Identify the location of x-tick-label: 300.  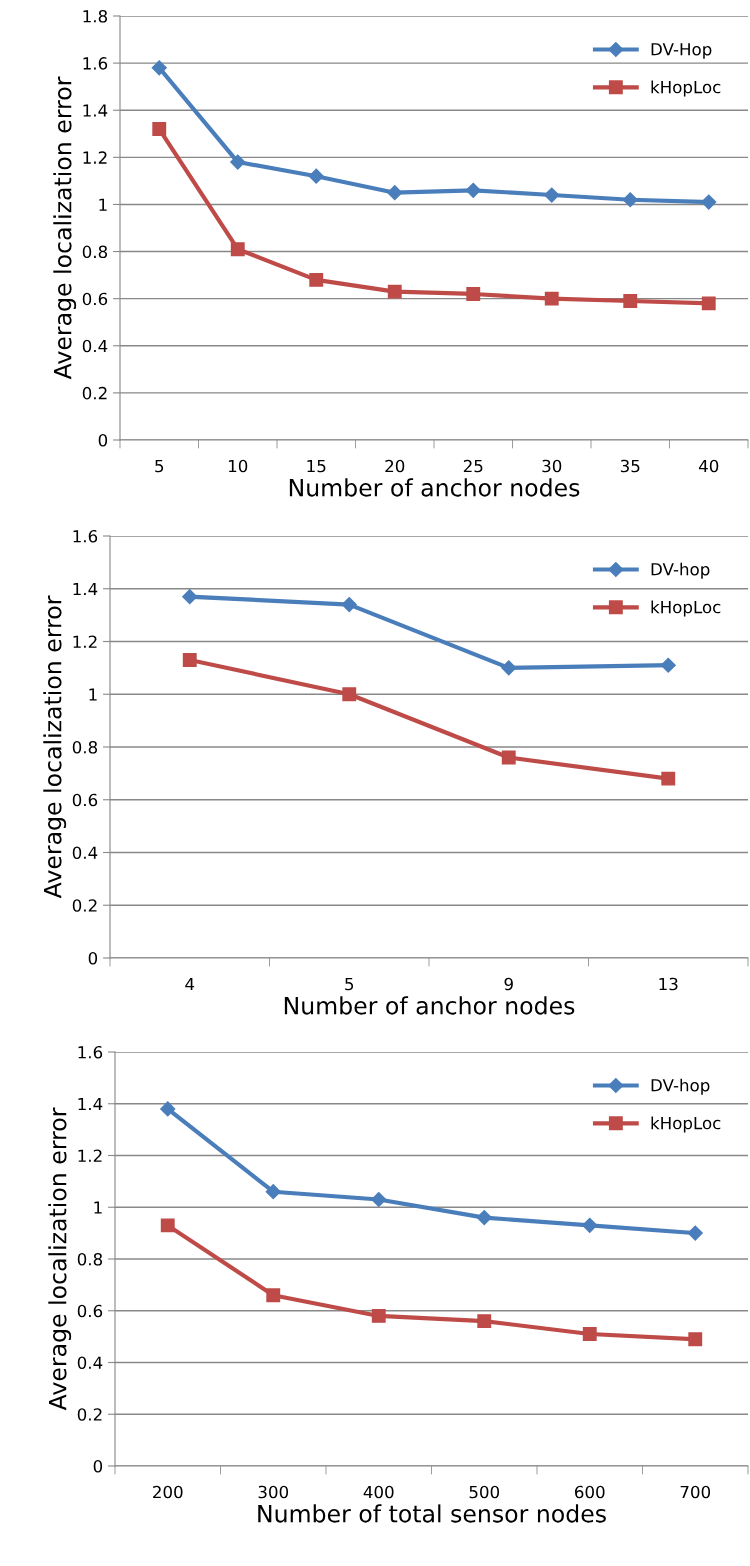
(273, 1492).